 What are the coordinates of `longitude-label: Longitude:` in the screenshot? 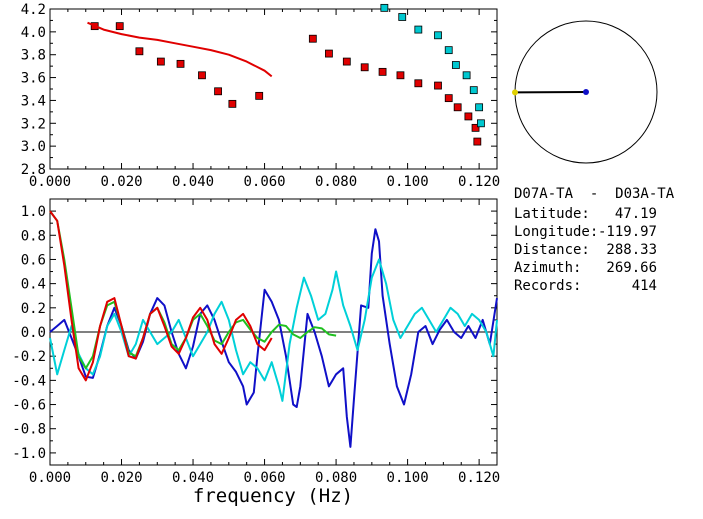 It's located at (556, 232).